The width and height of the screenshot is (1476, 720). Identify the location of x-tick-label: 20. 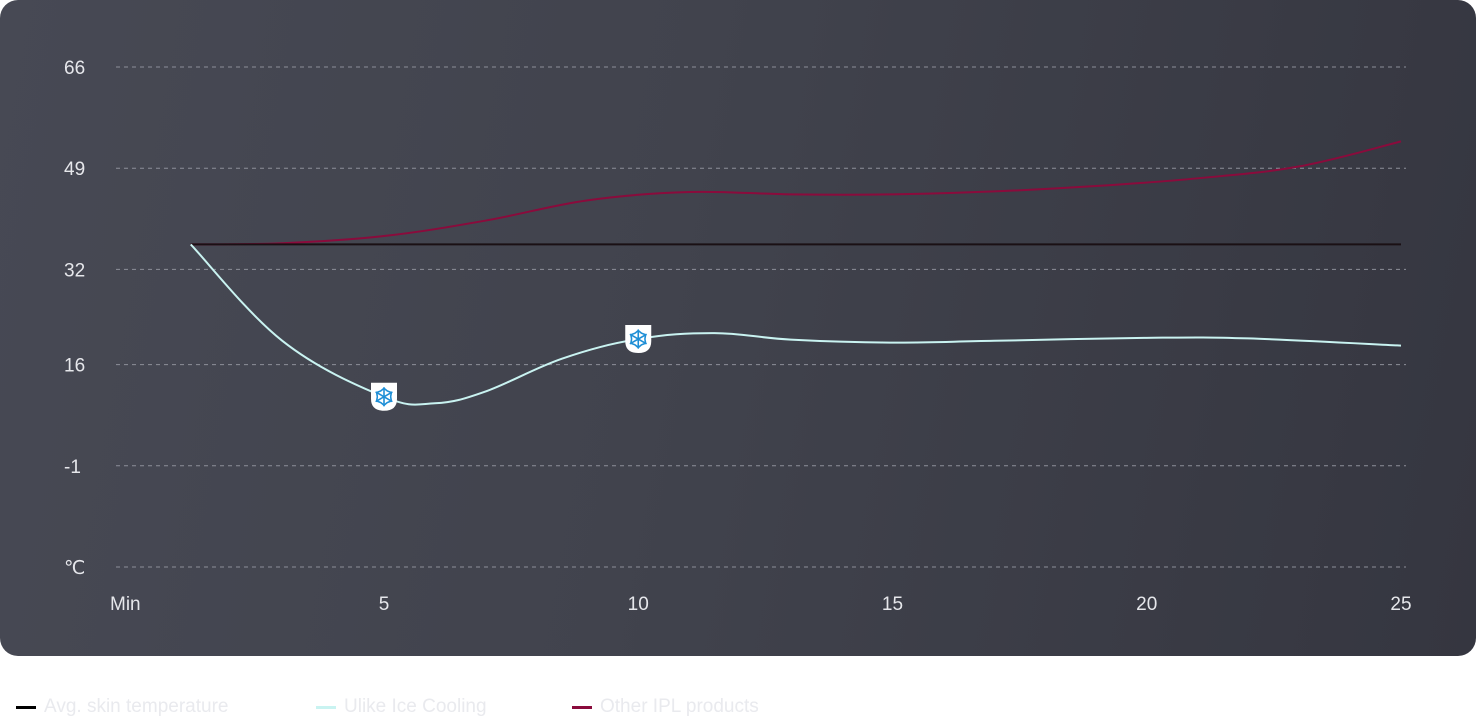
(1146, 604).